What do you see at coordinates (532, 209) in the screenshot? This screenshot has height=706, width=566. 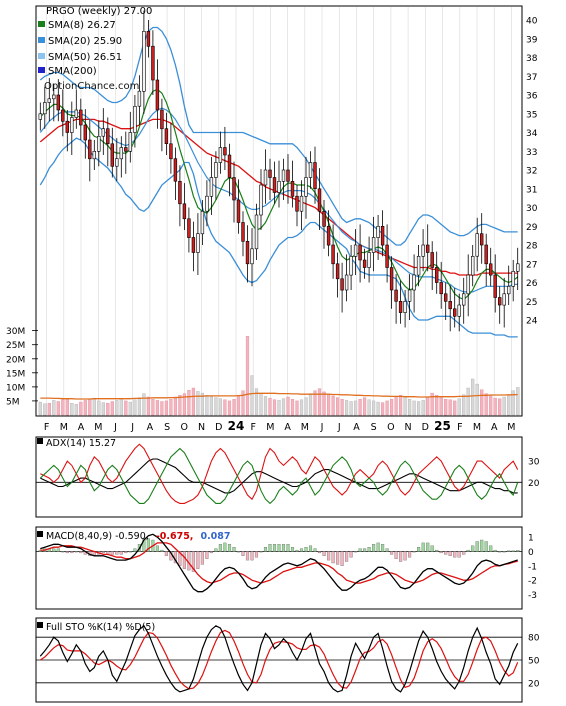 I see `price-tick-label: 30` at bounding box center [532, 209].